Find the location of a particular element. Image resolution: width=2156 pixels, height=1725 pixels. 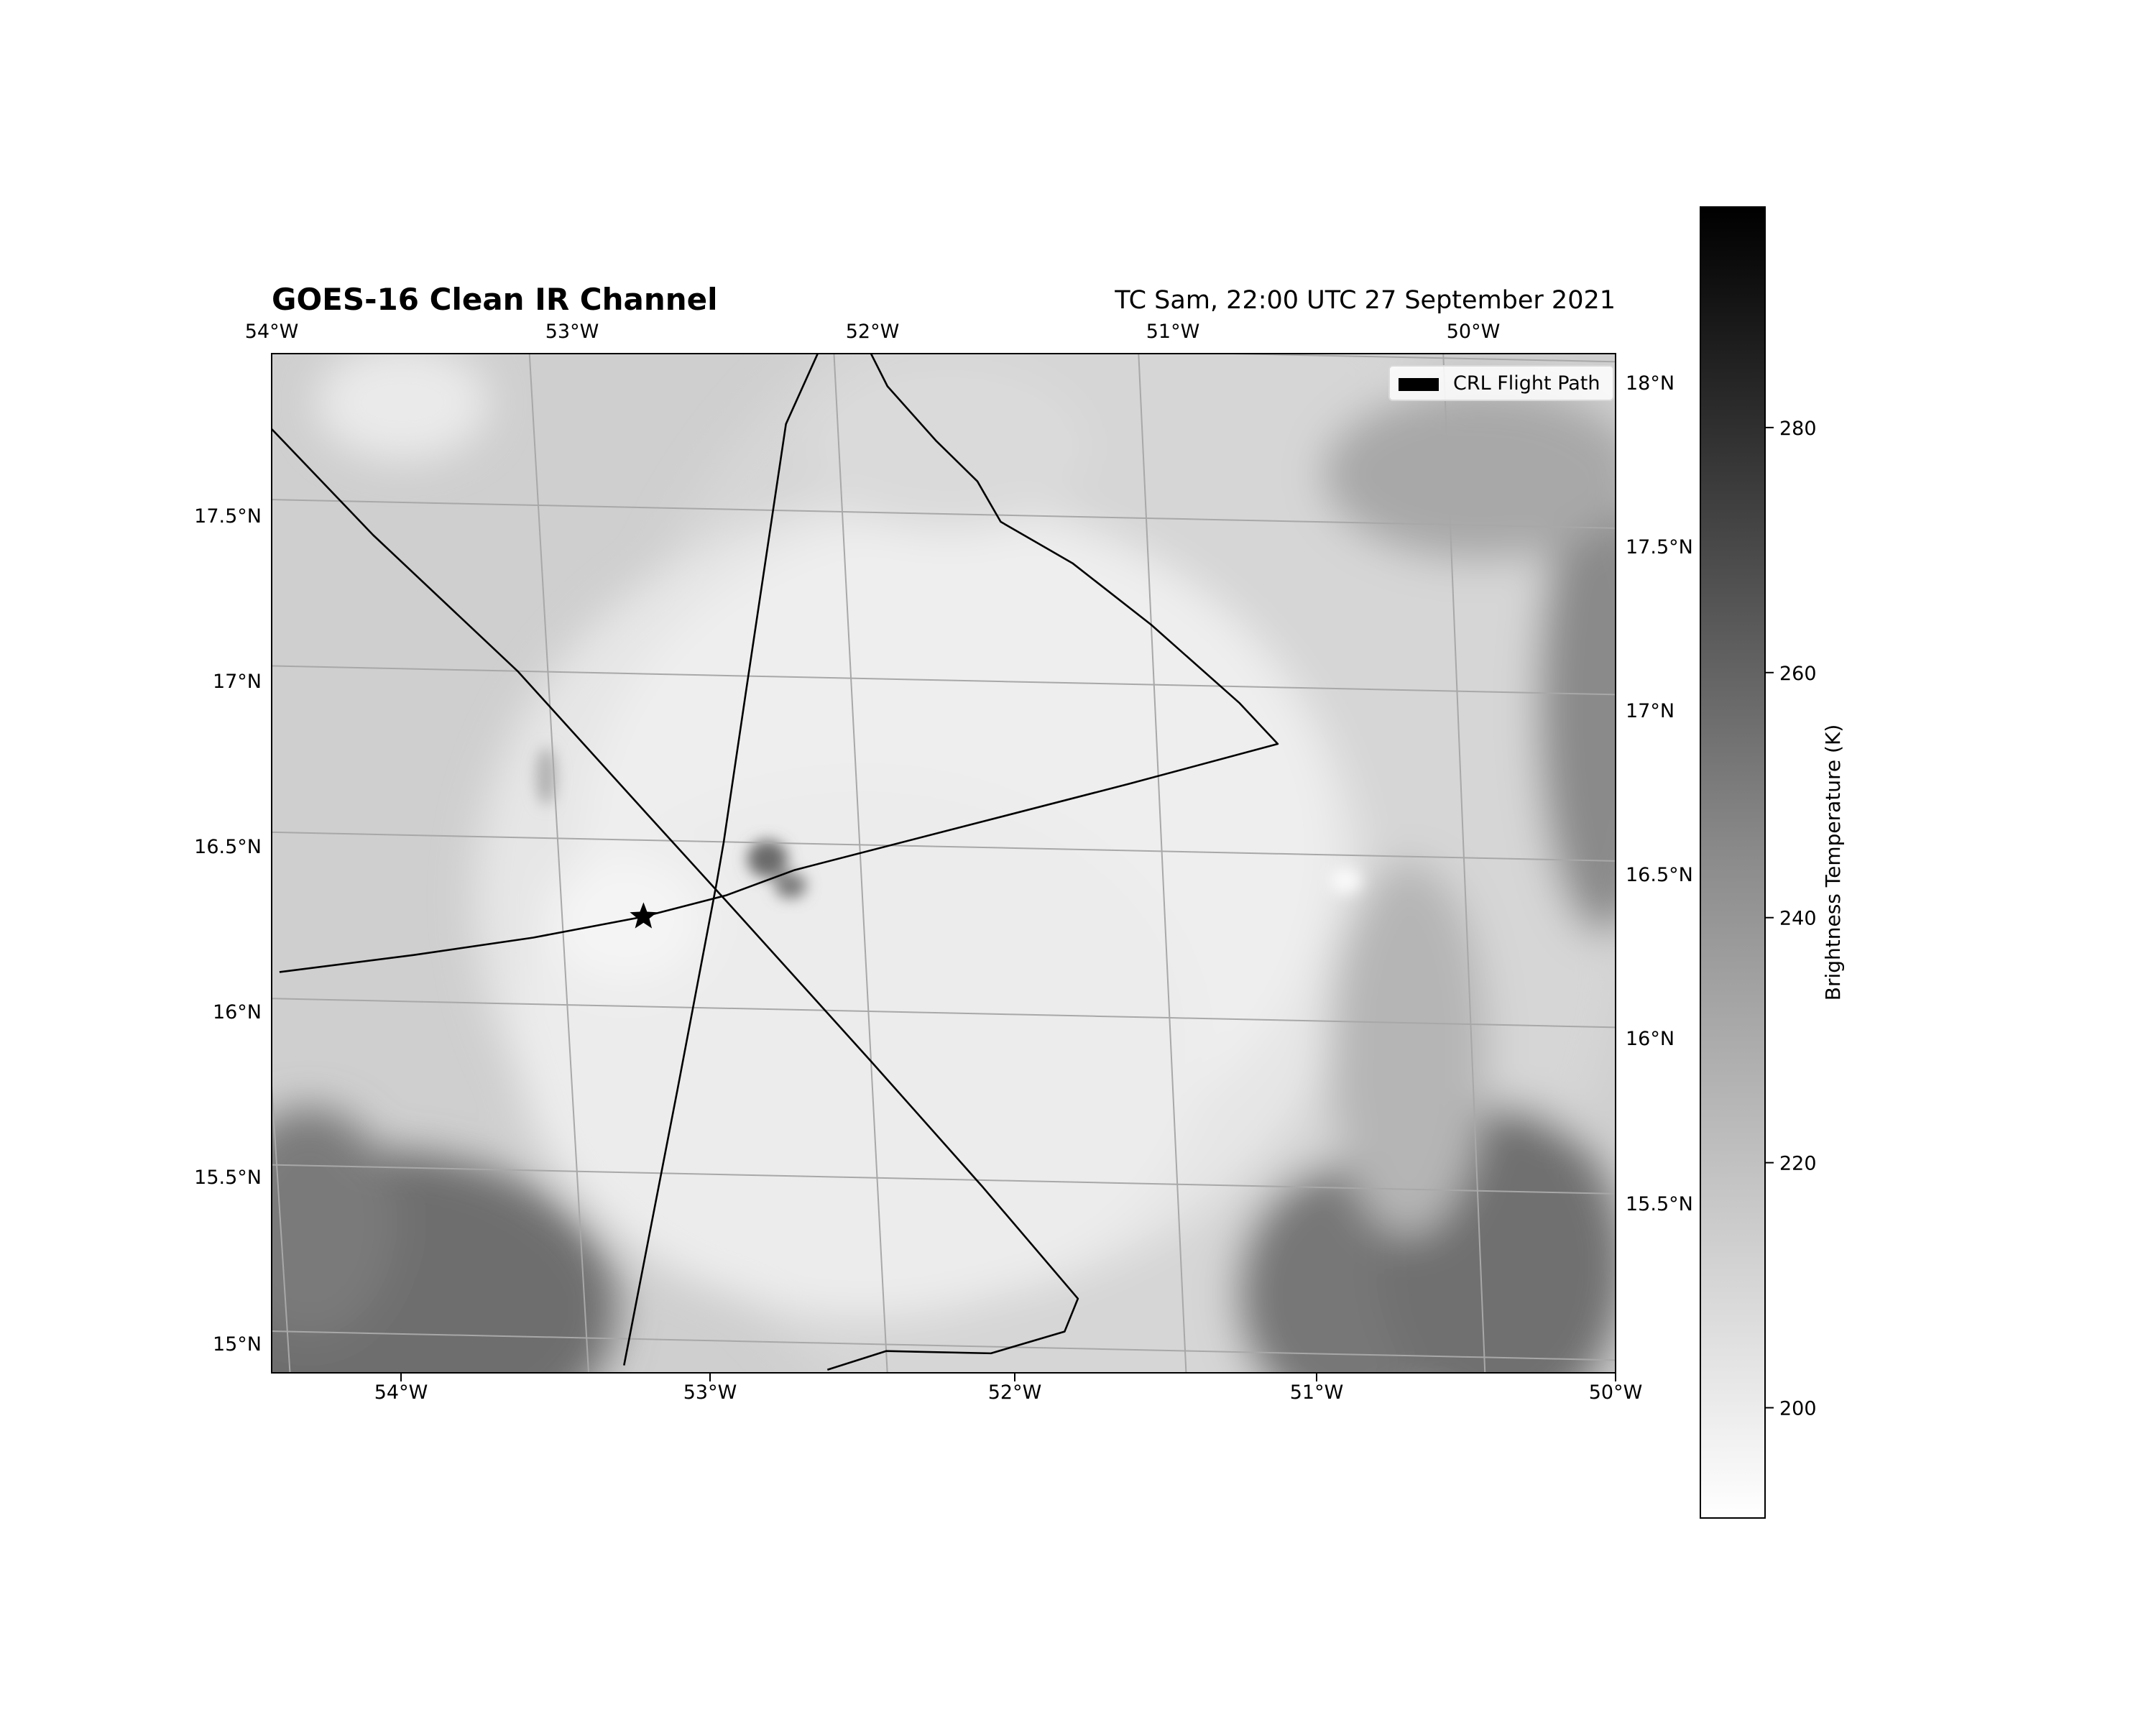

colorbar-ticks: 200 220 240 260 280 is located at coordinates (1791, 919).